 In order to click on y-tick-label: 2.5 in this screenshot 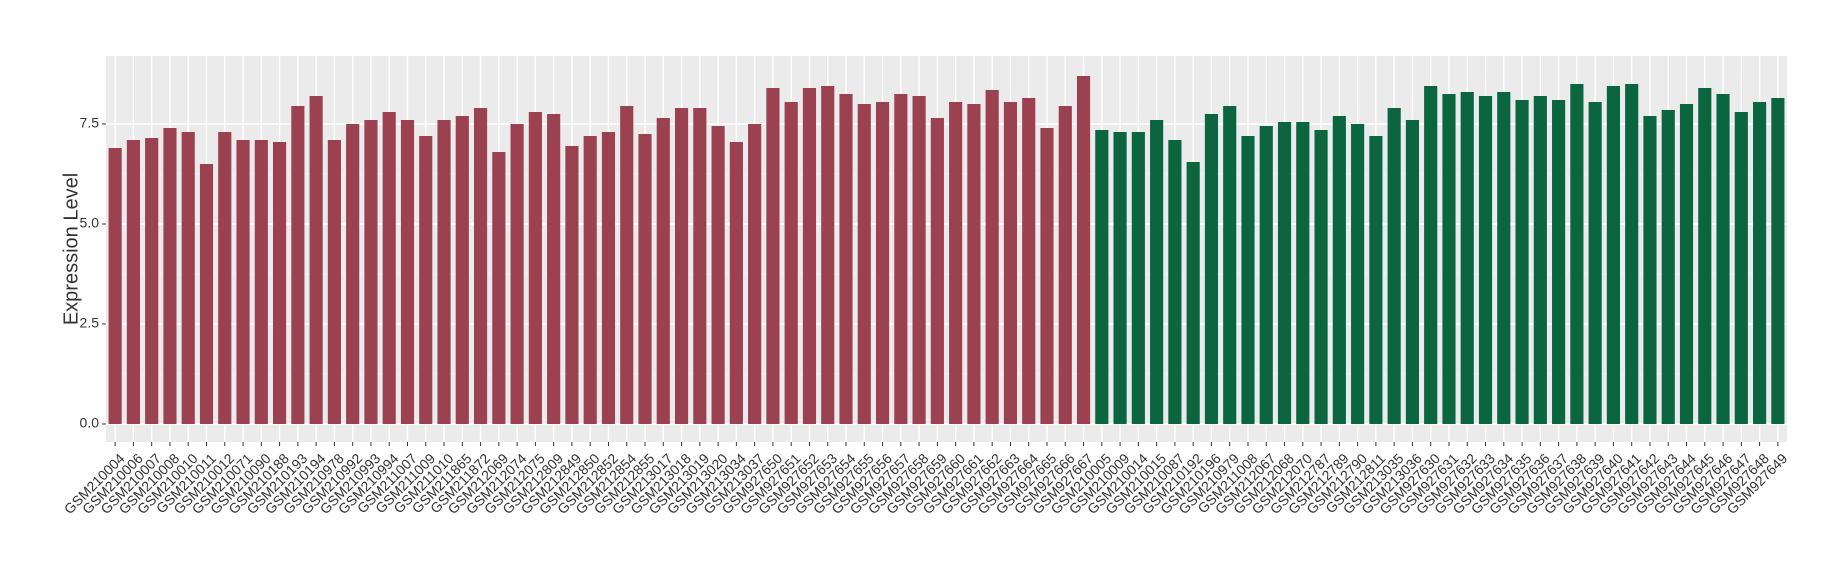, I will do `click(90, 323)`.